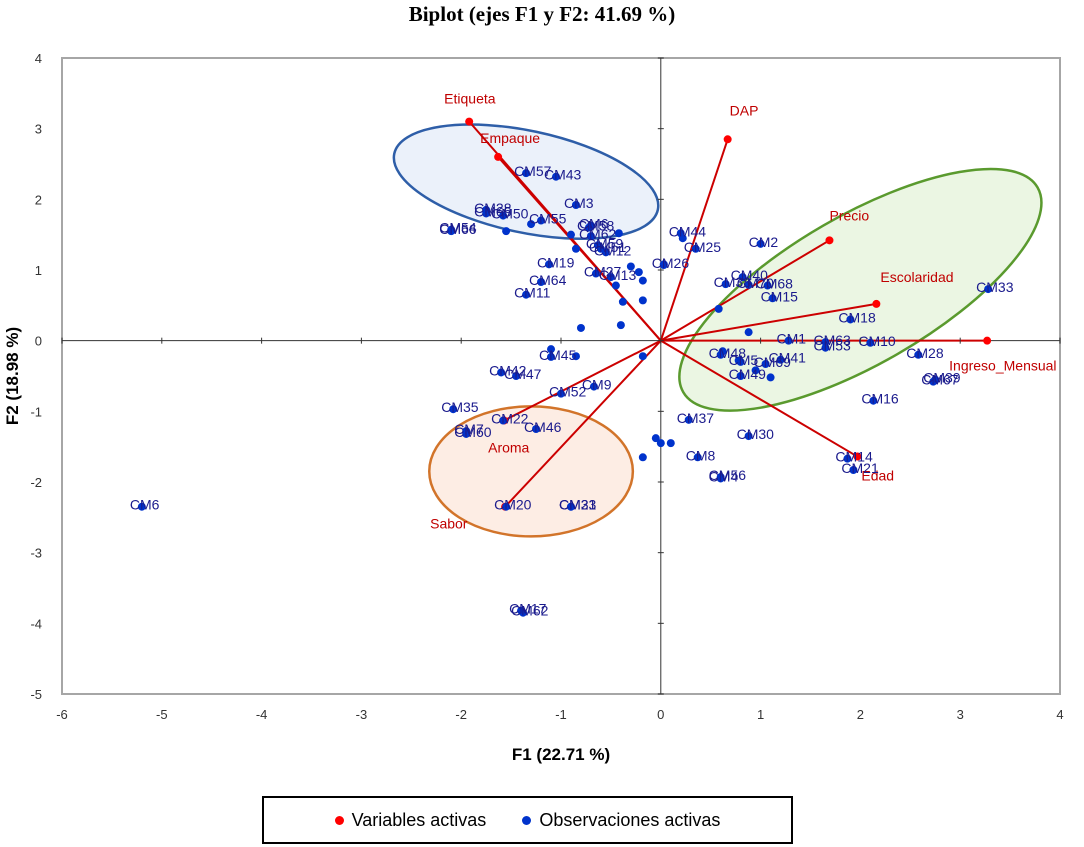 Image resolution: width=1084 pixels, height=847 pixels. I want to click on observation-label: CM69, so click(773, 362).